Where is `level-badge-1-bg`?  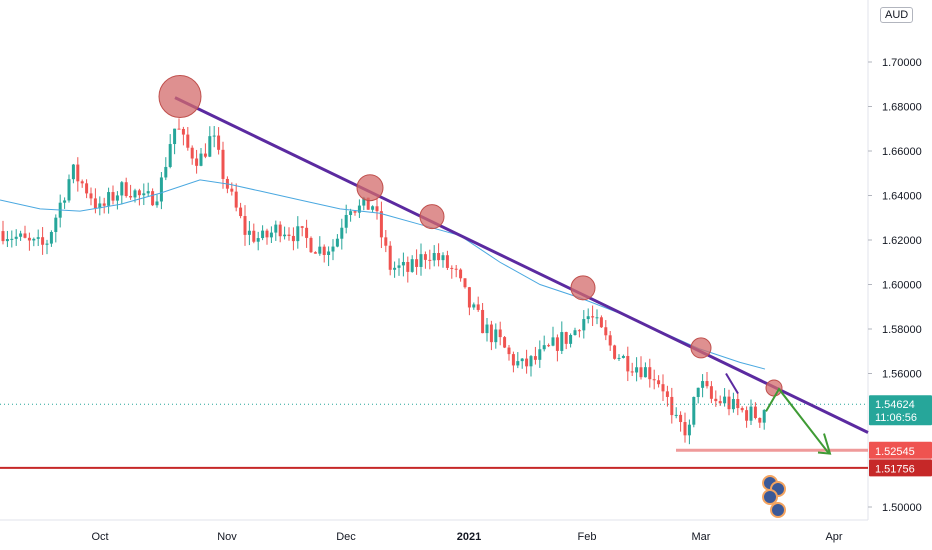 level-badge-1-bg is located at coordinates (900, 450).